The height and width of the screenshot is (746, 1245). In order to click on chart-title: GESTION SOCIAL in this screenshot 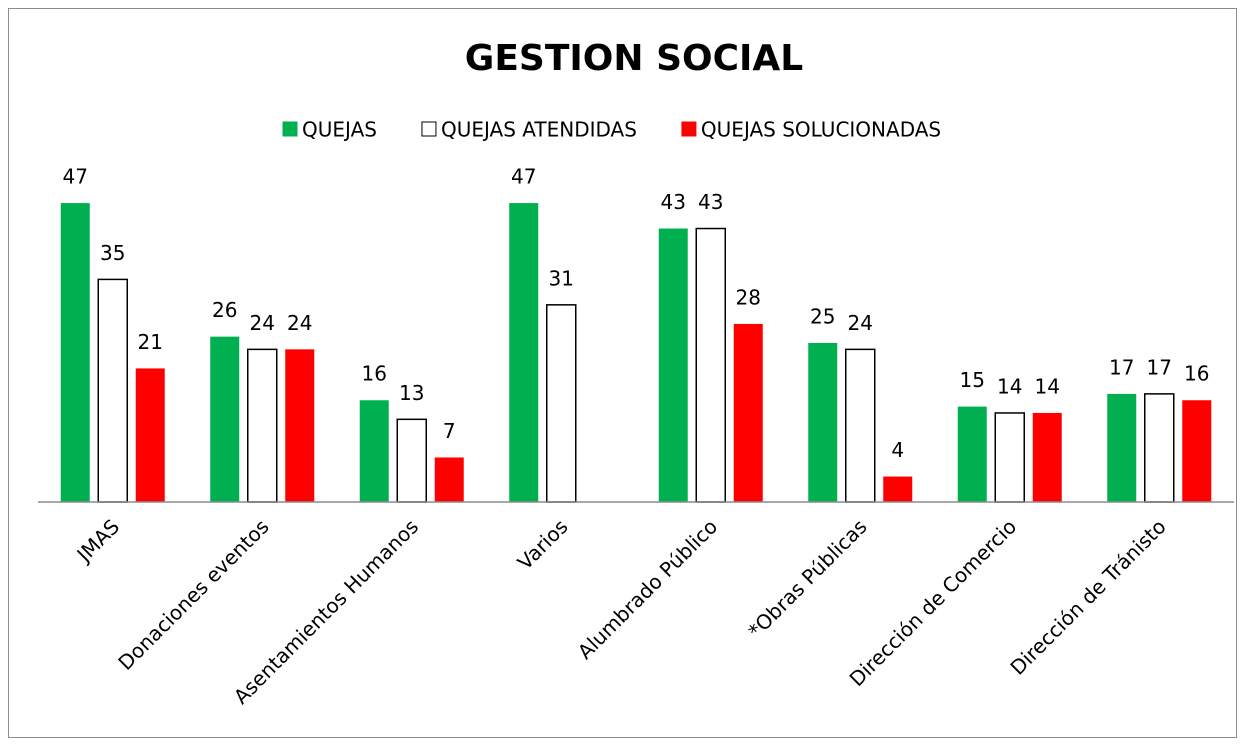, I will do `click(634, 58)`.